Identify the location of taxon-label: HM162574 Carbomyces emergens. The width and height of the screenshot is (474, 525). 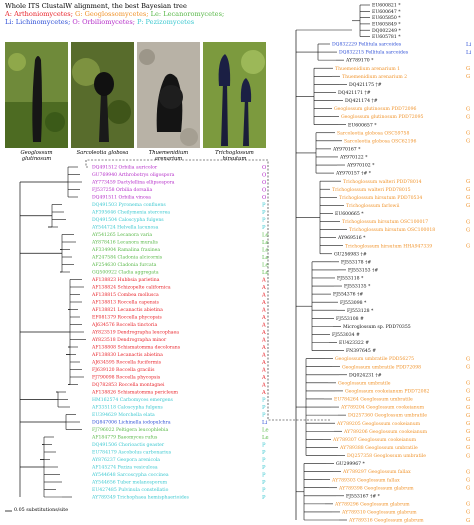
(133, 400).